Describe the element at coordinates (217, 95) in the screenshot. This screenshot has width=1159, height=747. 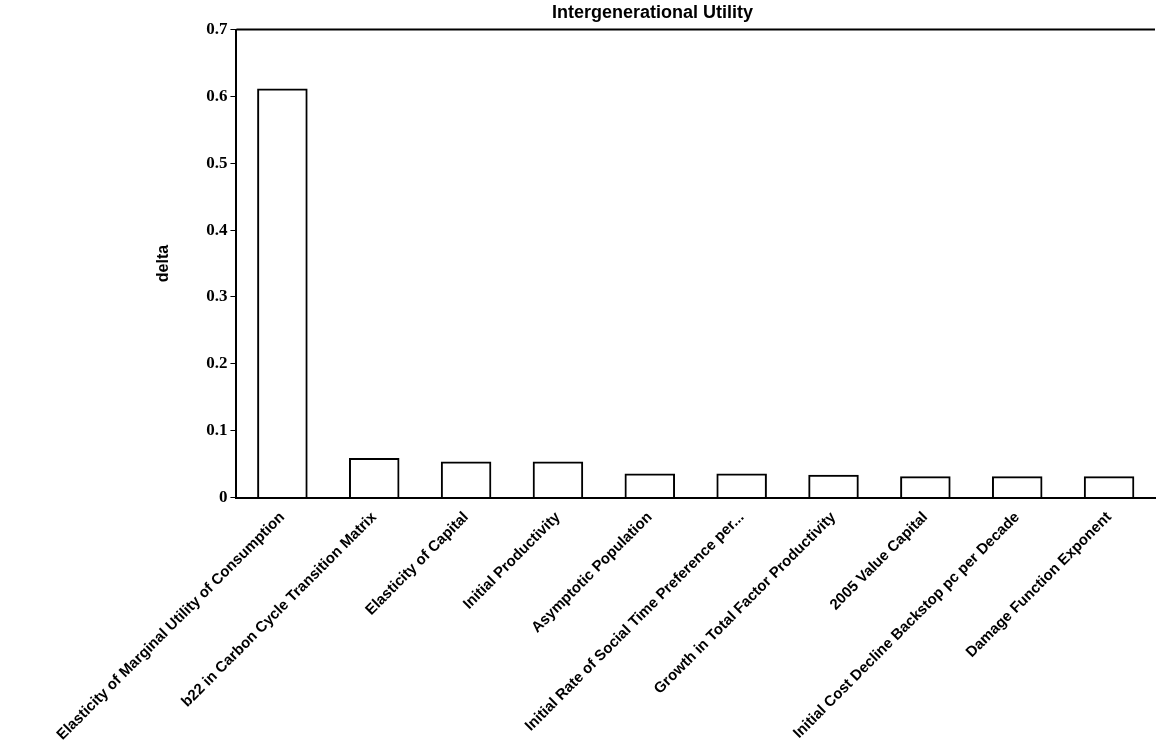
I see `y-tick-label: 0.6` at that location.